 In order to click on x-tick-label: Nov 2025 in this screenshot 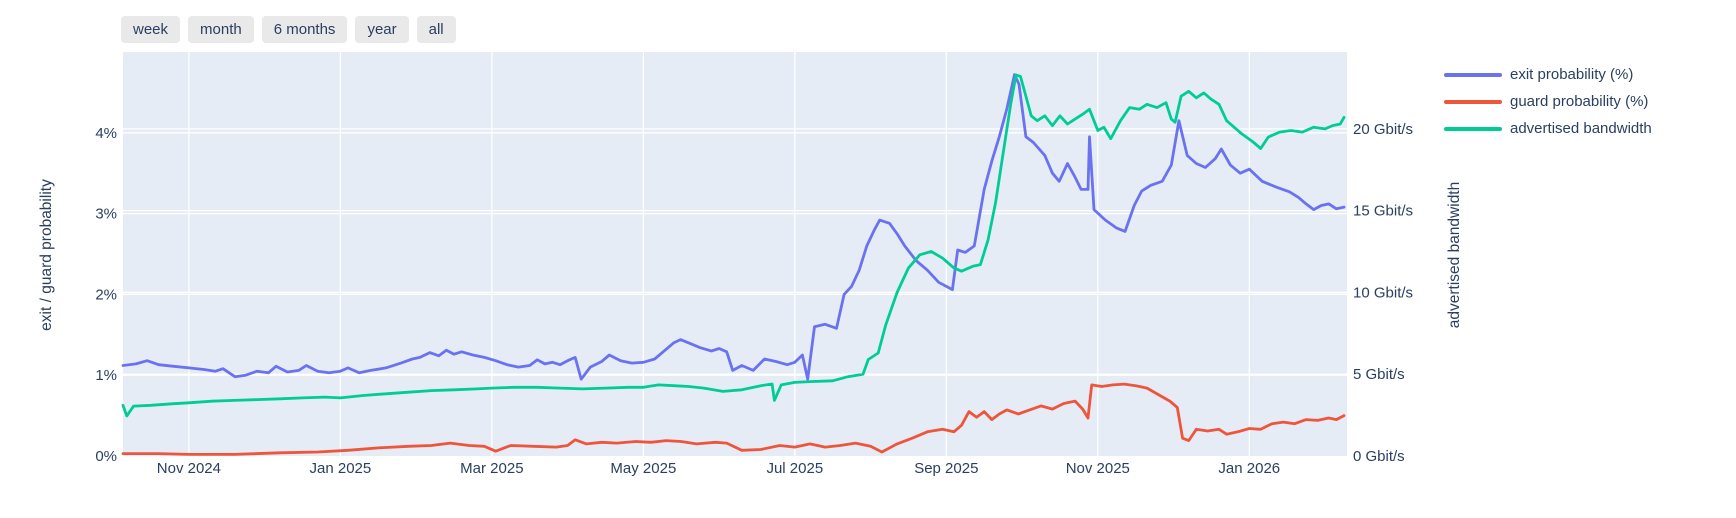, I will do `click(1098, 468)`.